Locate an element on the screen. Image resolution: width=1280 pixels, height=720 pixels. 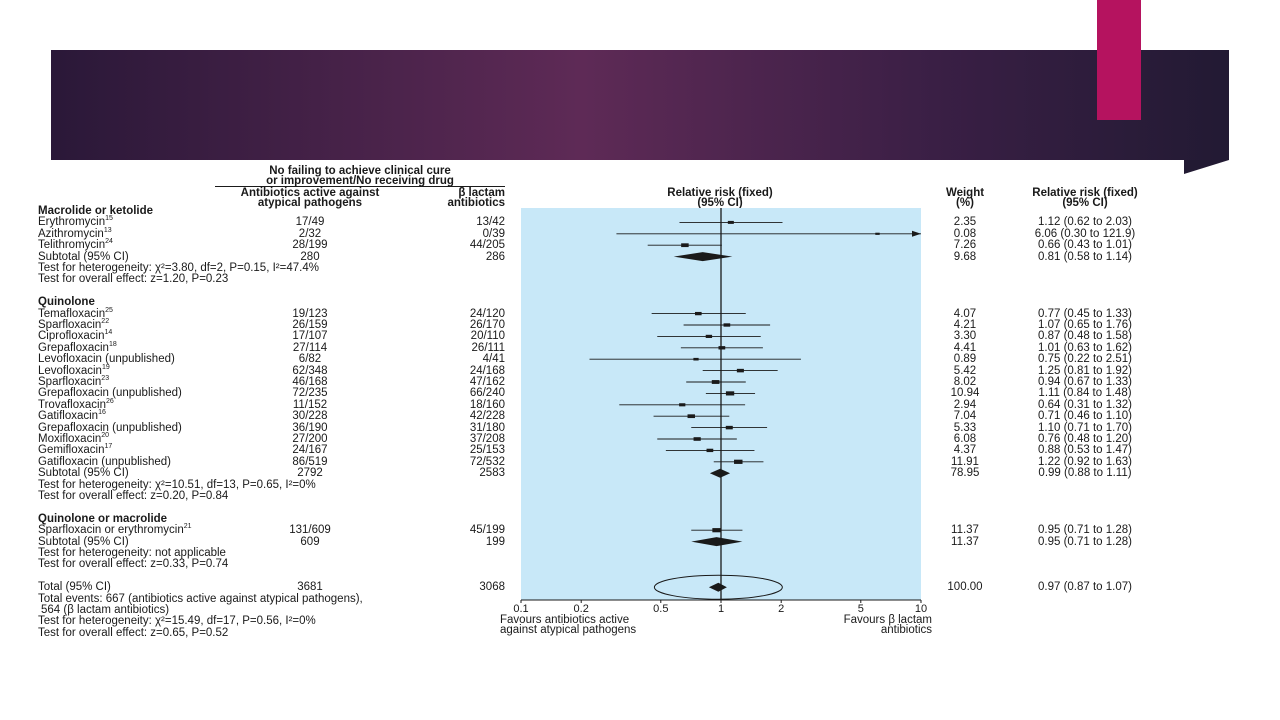
cell-weight: 0.89 is located at coordinates (965, 359).